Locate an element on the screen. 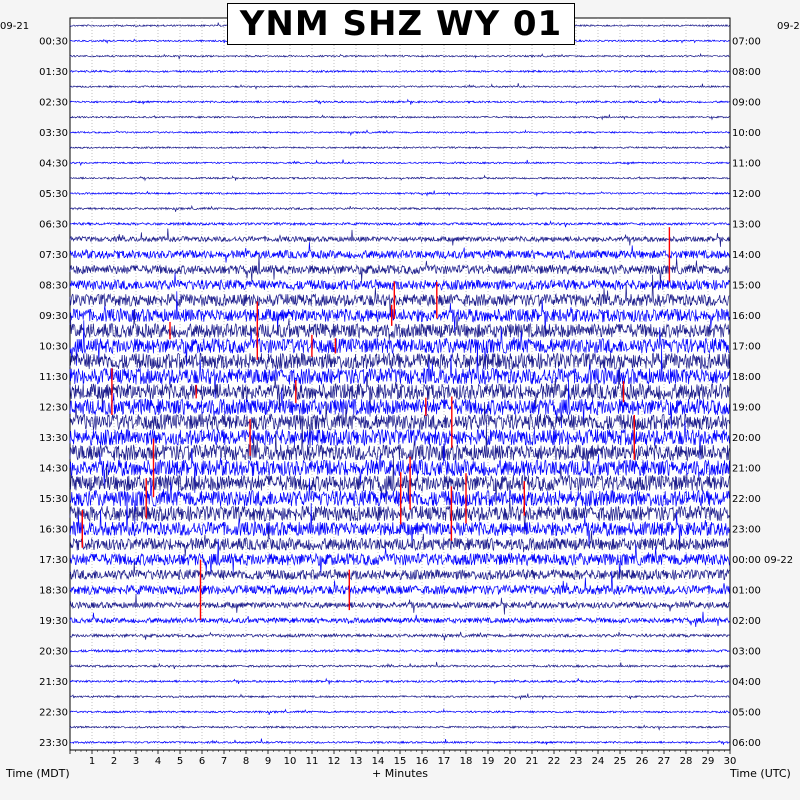  x-tick-label: 22 is located at coordinates (554, 761).